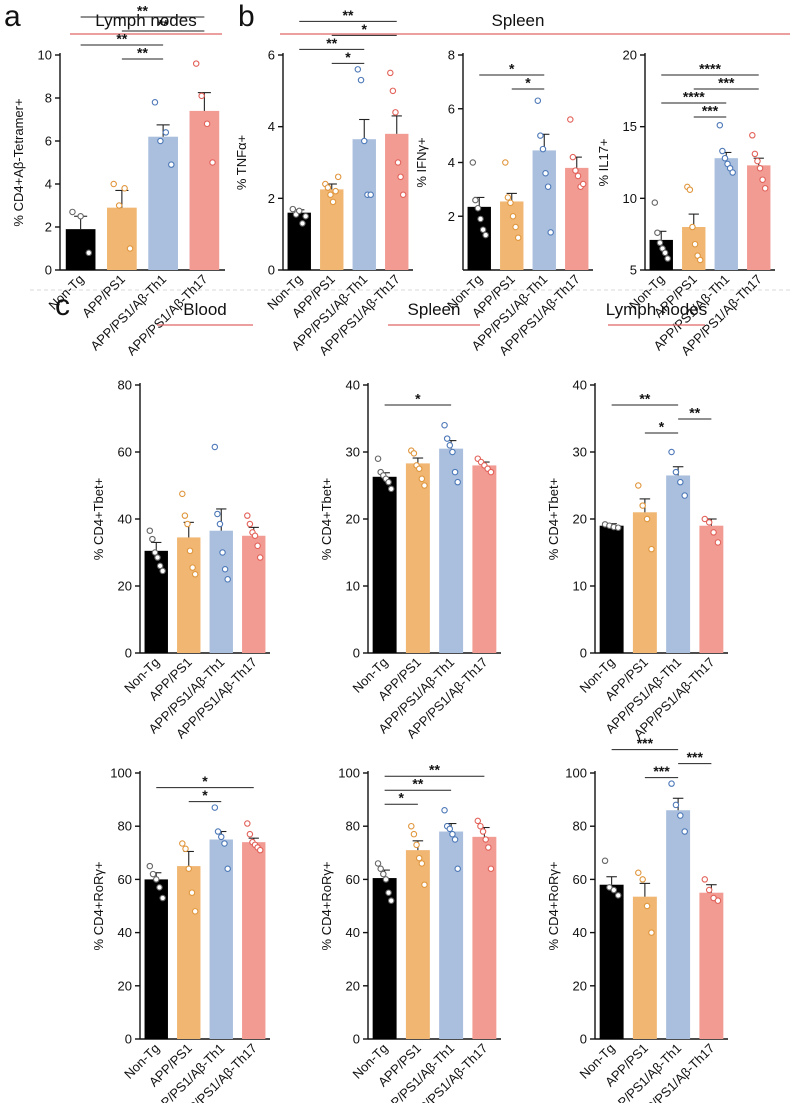  What do you see at coordinates (726, 83) in the screenshot?
I see `sig-label-b3-3: ***` at bounding box center [726, 83].